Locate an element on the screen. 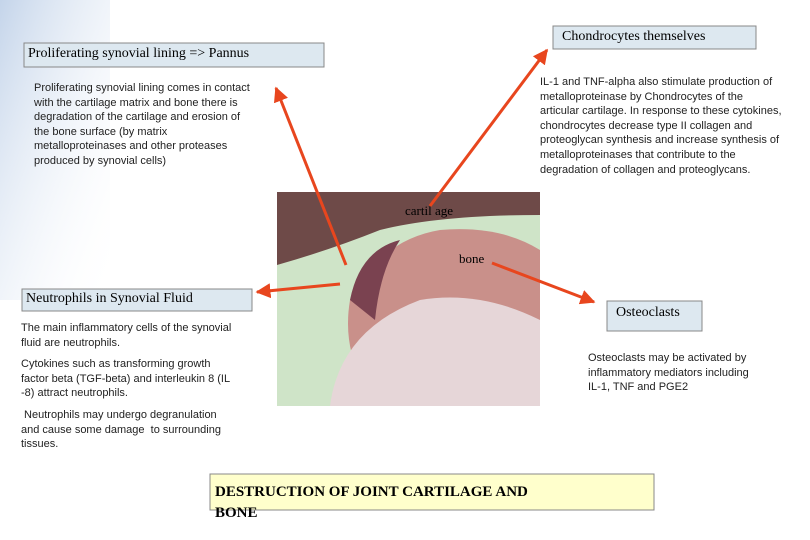 This screenshot has width=810, height=540. text-line: -8) attract neutrophils. is located at coordinates (74, 393).